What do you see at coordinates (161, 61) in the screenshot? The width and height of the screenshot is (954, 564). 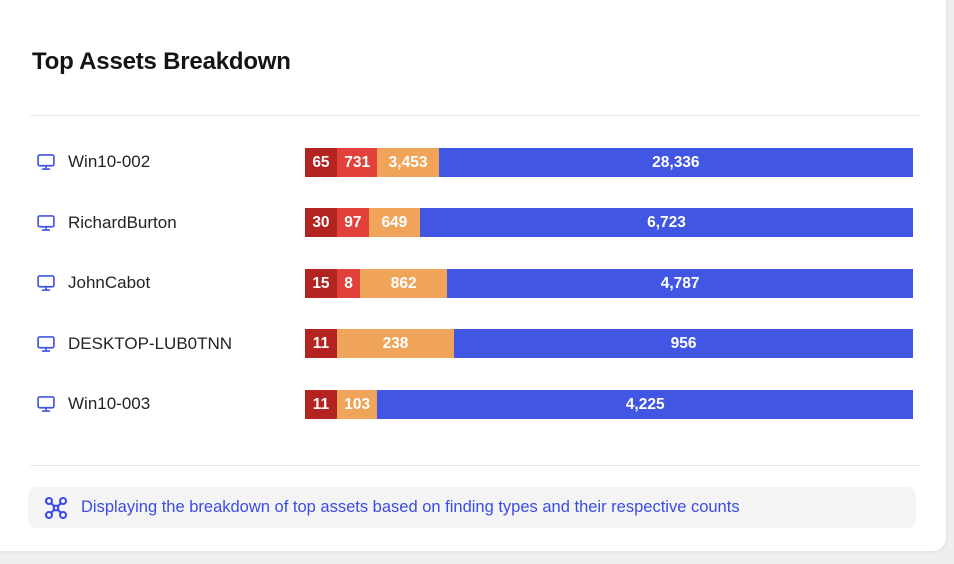 I see `page-title: Top Assets Breakdown` at bounding box center [161, 61].